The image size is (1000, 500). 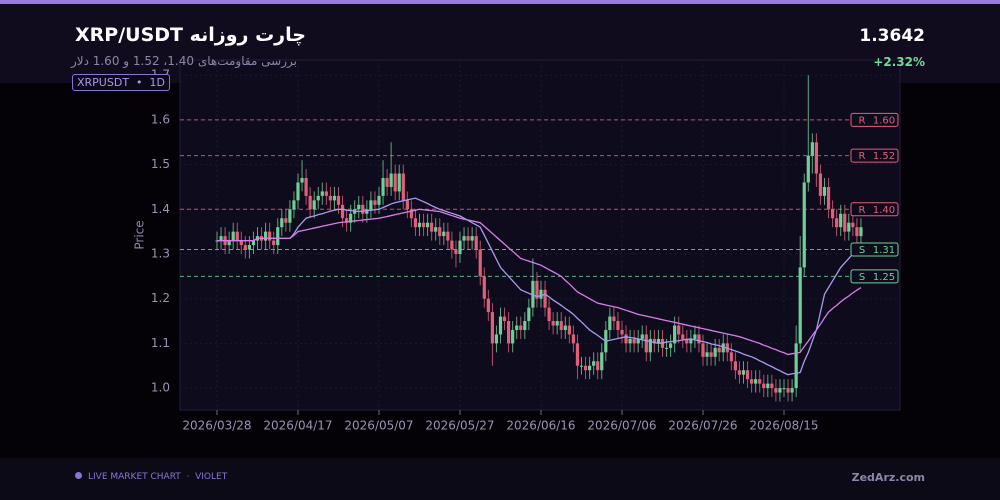 What do you see at coordinates (899, 62) in the screenshot?
I see `price-change: +2.32%` at bounding box center [899, 62].